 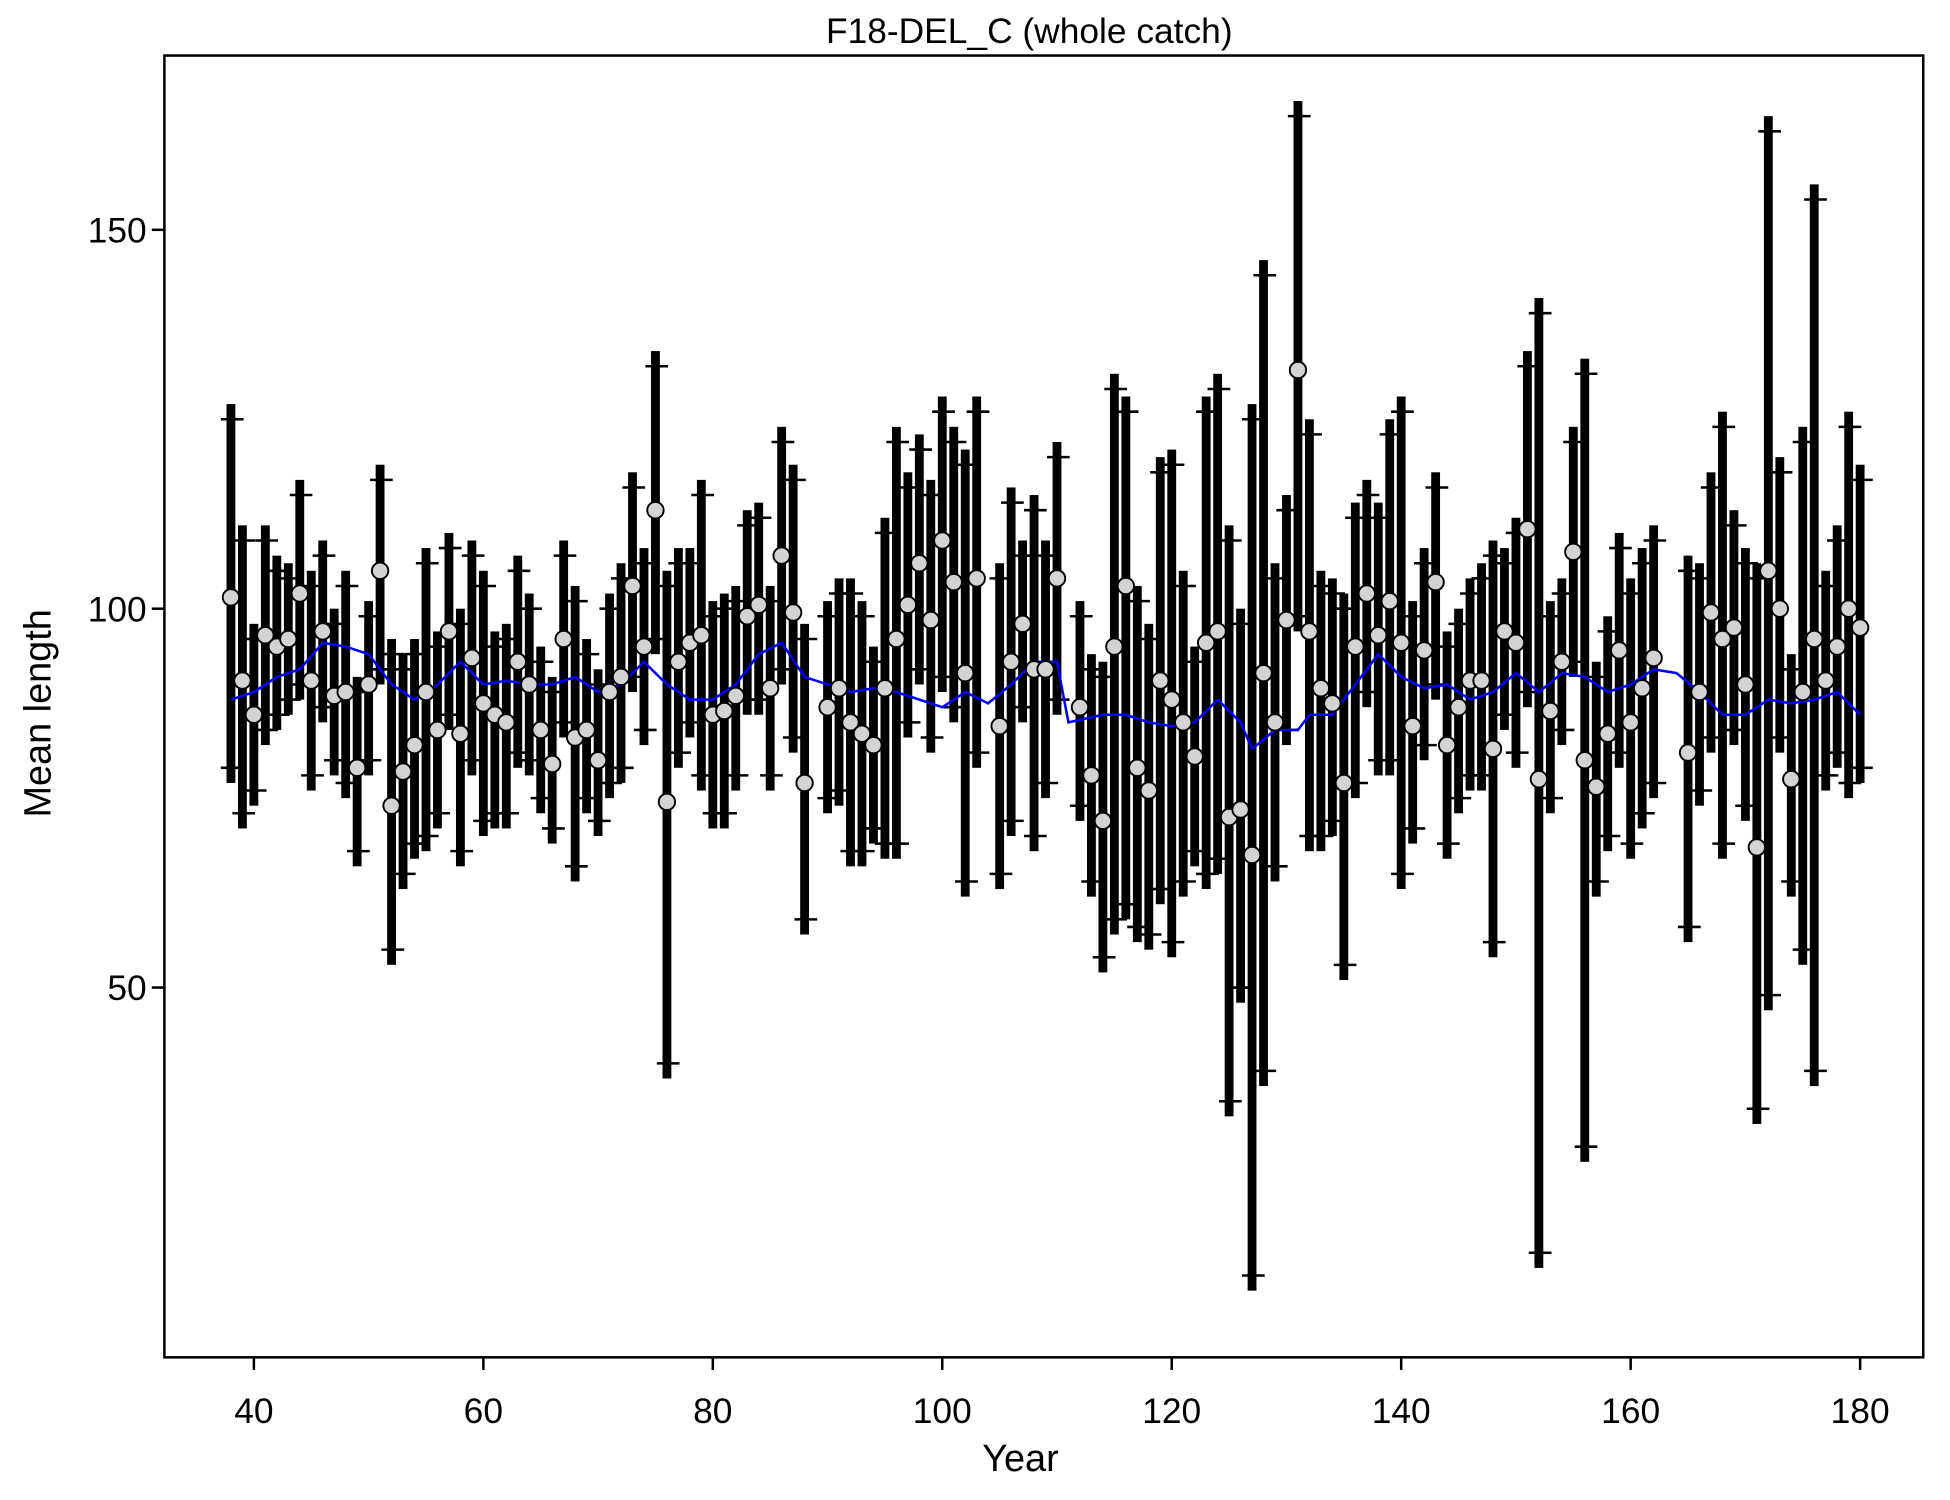 What do you see at coordinates (39, 713) in the screenshot?
I see `y-axis-label: Mean length` at bounding box center [39, 713].